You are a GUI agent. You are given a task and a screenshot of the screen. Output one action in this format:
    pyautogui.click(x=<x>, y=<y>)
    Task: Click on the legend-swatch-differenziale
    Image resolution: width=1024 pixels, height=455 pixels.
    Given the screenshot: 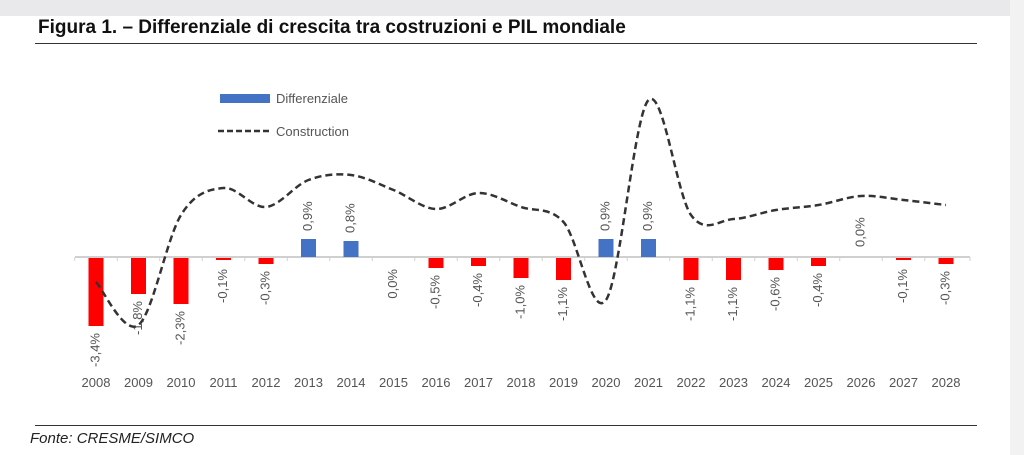 What is the action you would take?
    pyautogui.click(x=245, y=98)
    